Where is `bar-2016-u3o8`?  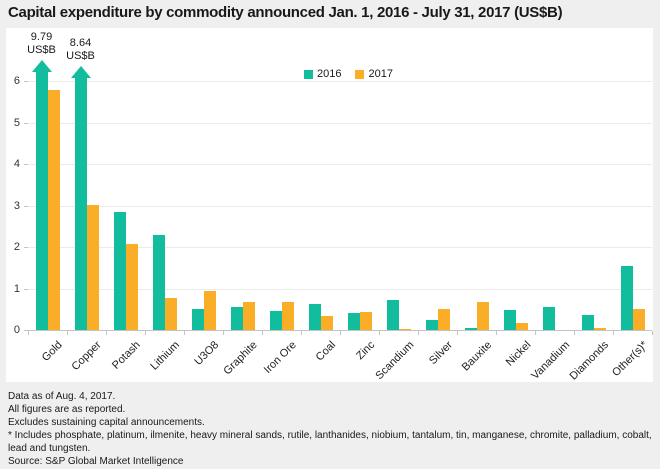 bar-2016-u3o8 is located at coordinates (197, 319).